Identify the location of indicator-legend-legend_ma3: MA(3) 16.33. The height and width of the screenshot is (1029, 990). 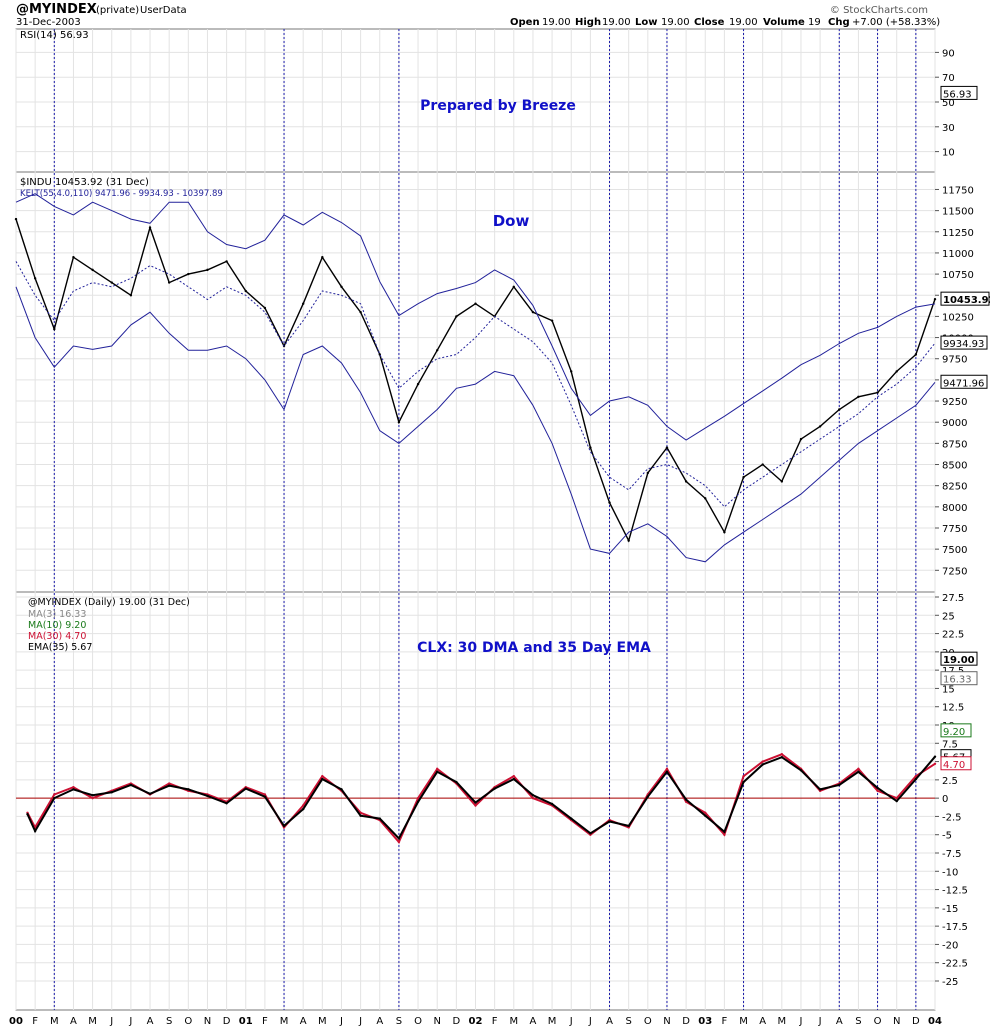
(57, 614).